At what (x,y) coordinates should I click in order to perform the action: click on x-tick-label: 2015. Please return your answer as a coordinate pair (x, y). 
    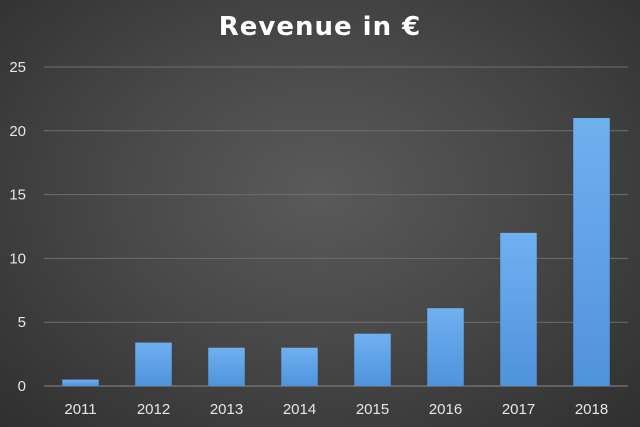
    Looking at the image, I should click on (372, 409).